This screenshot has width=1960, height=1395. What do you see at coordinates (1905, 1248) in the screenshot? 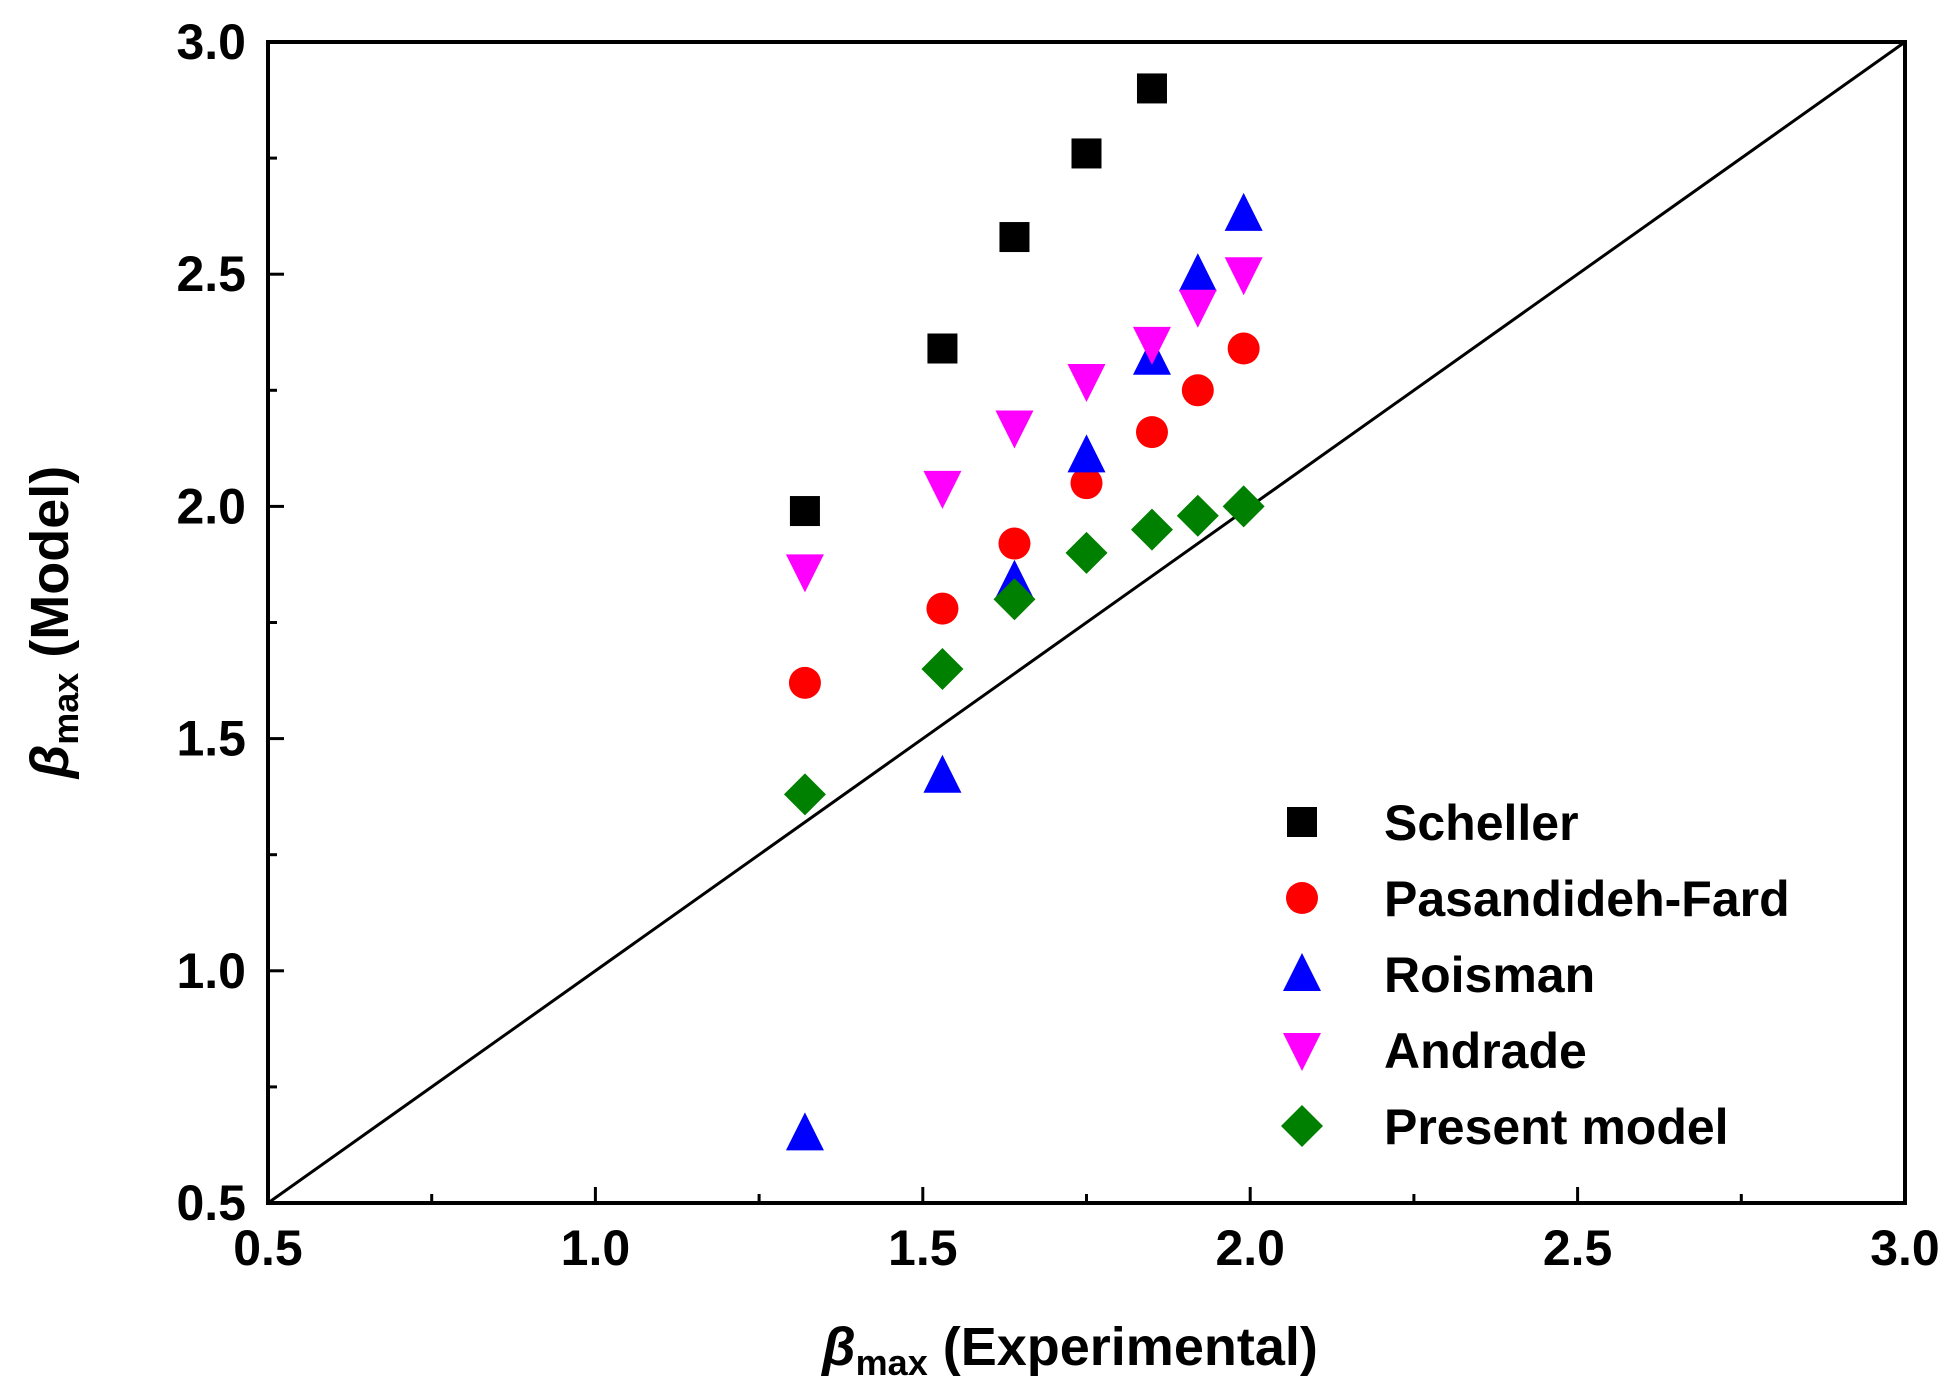
I see `x-tick-label: 3.0` at bounding box center [1905, 1248].